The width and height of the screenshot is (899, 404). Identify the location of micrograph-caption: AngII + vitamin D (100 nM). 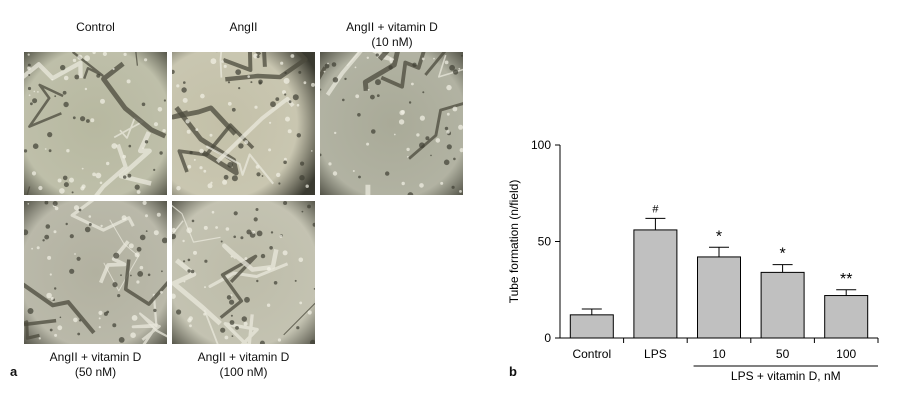
(243, 364).